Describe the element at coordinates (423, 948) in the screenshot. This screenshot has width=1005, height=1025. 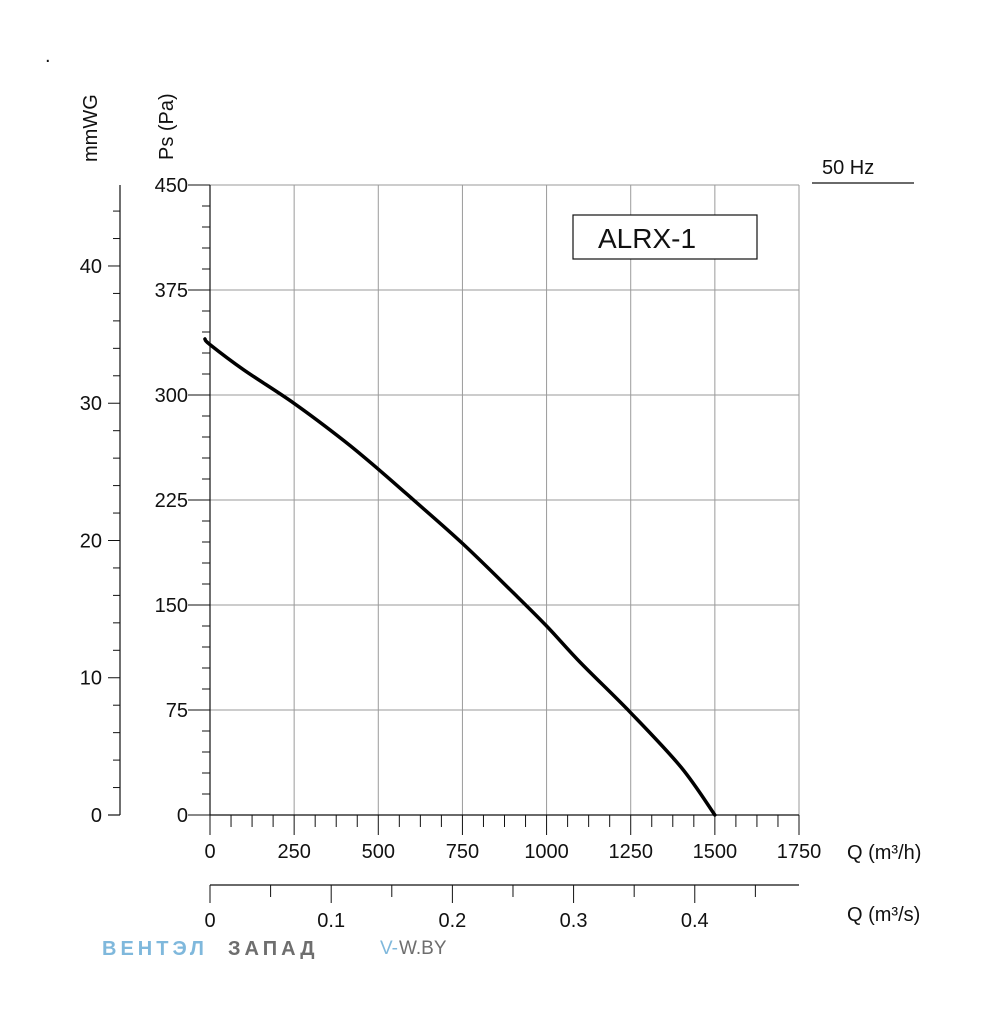
I see `watermark-site: W.BY` at that location.